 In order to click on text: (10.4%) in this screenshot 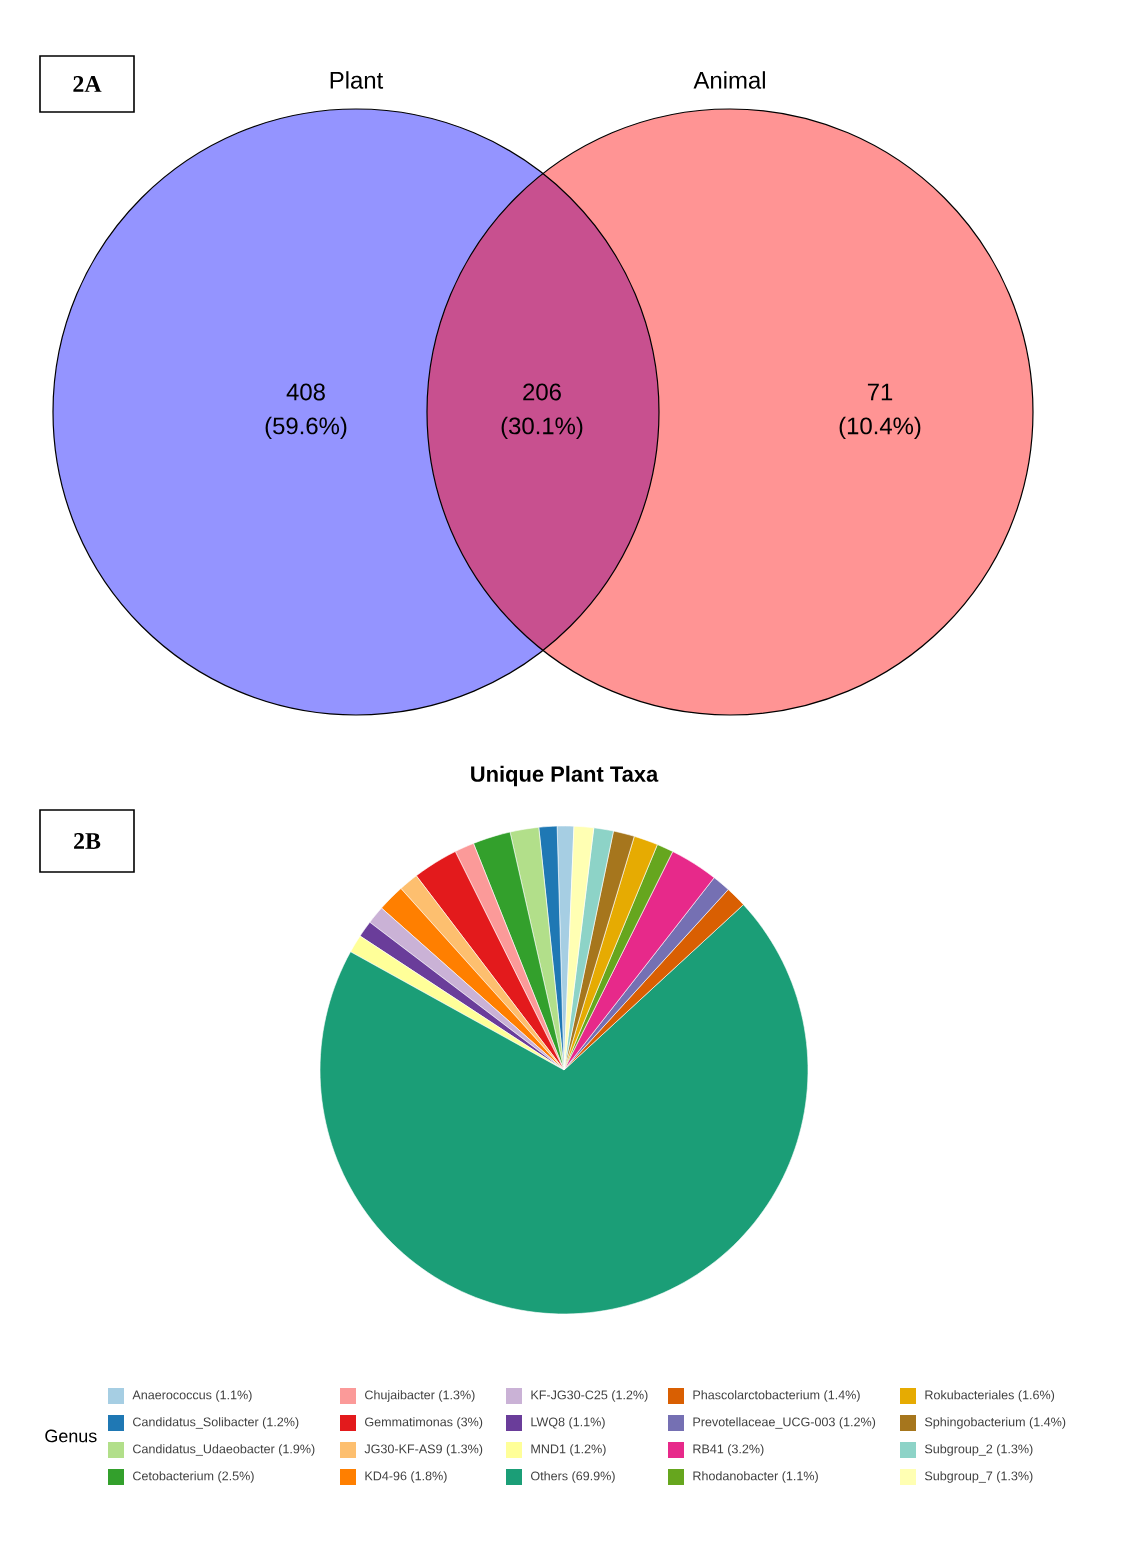, I will do `click(880, 428)`.